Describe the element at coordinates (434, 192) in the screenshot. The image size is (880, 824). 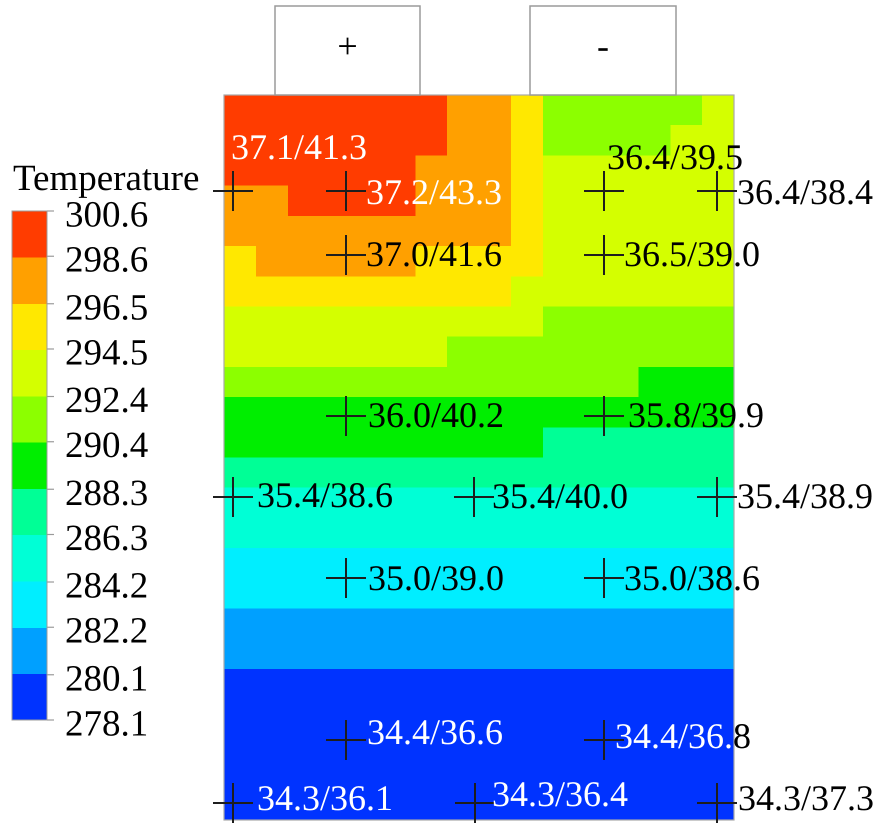
I see `annotation: 37.2/43.3` at that location.